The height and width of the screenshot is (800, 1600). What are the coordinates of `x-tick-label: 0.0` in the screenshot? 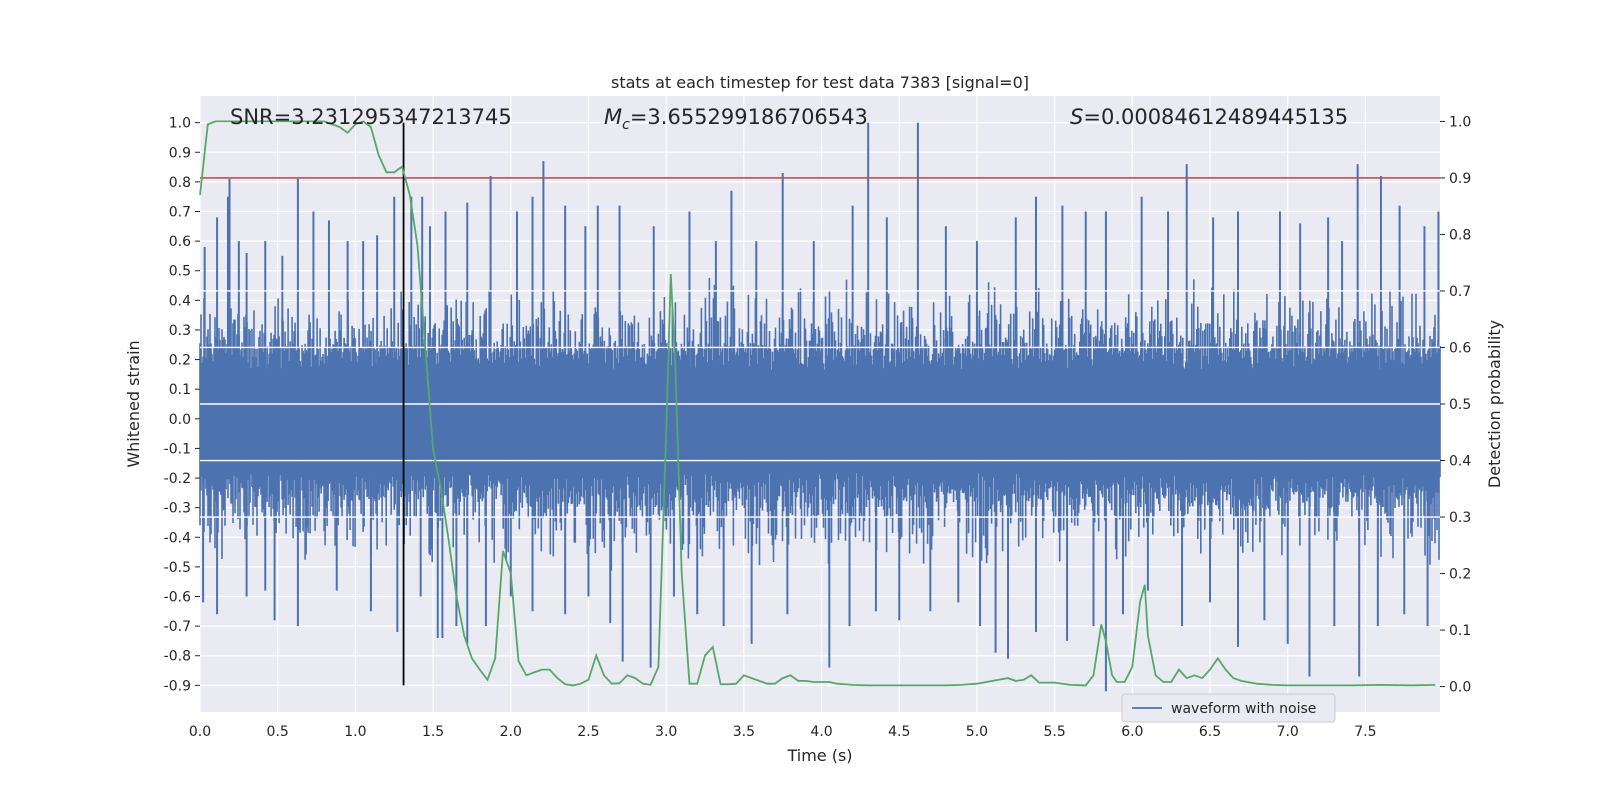 It's located at (200, 732).